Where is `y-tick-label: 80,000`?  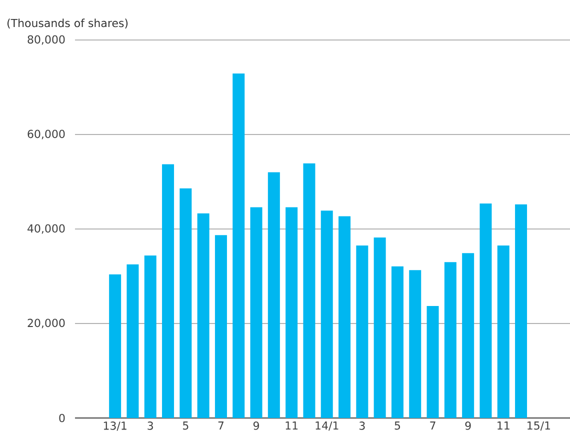 y-tick-label: 80,000 is located at coordinates (46, 40).